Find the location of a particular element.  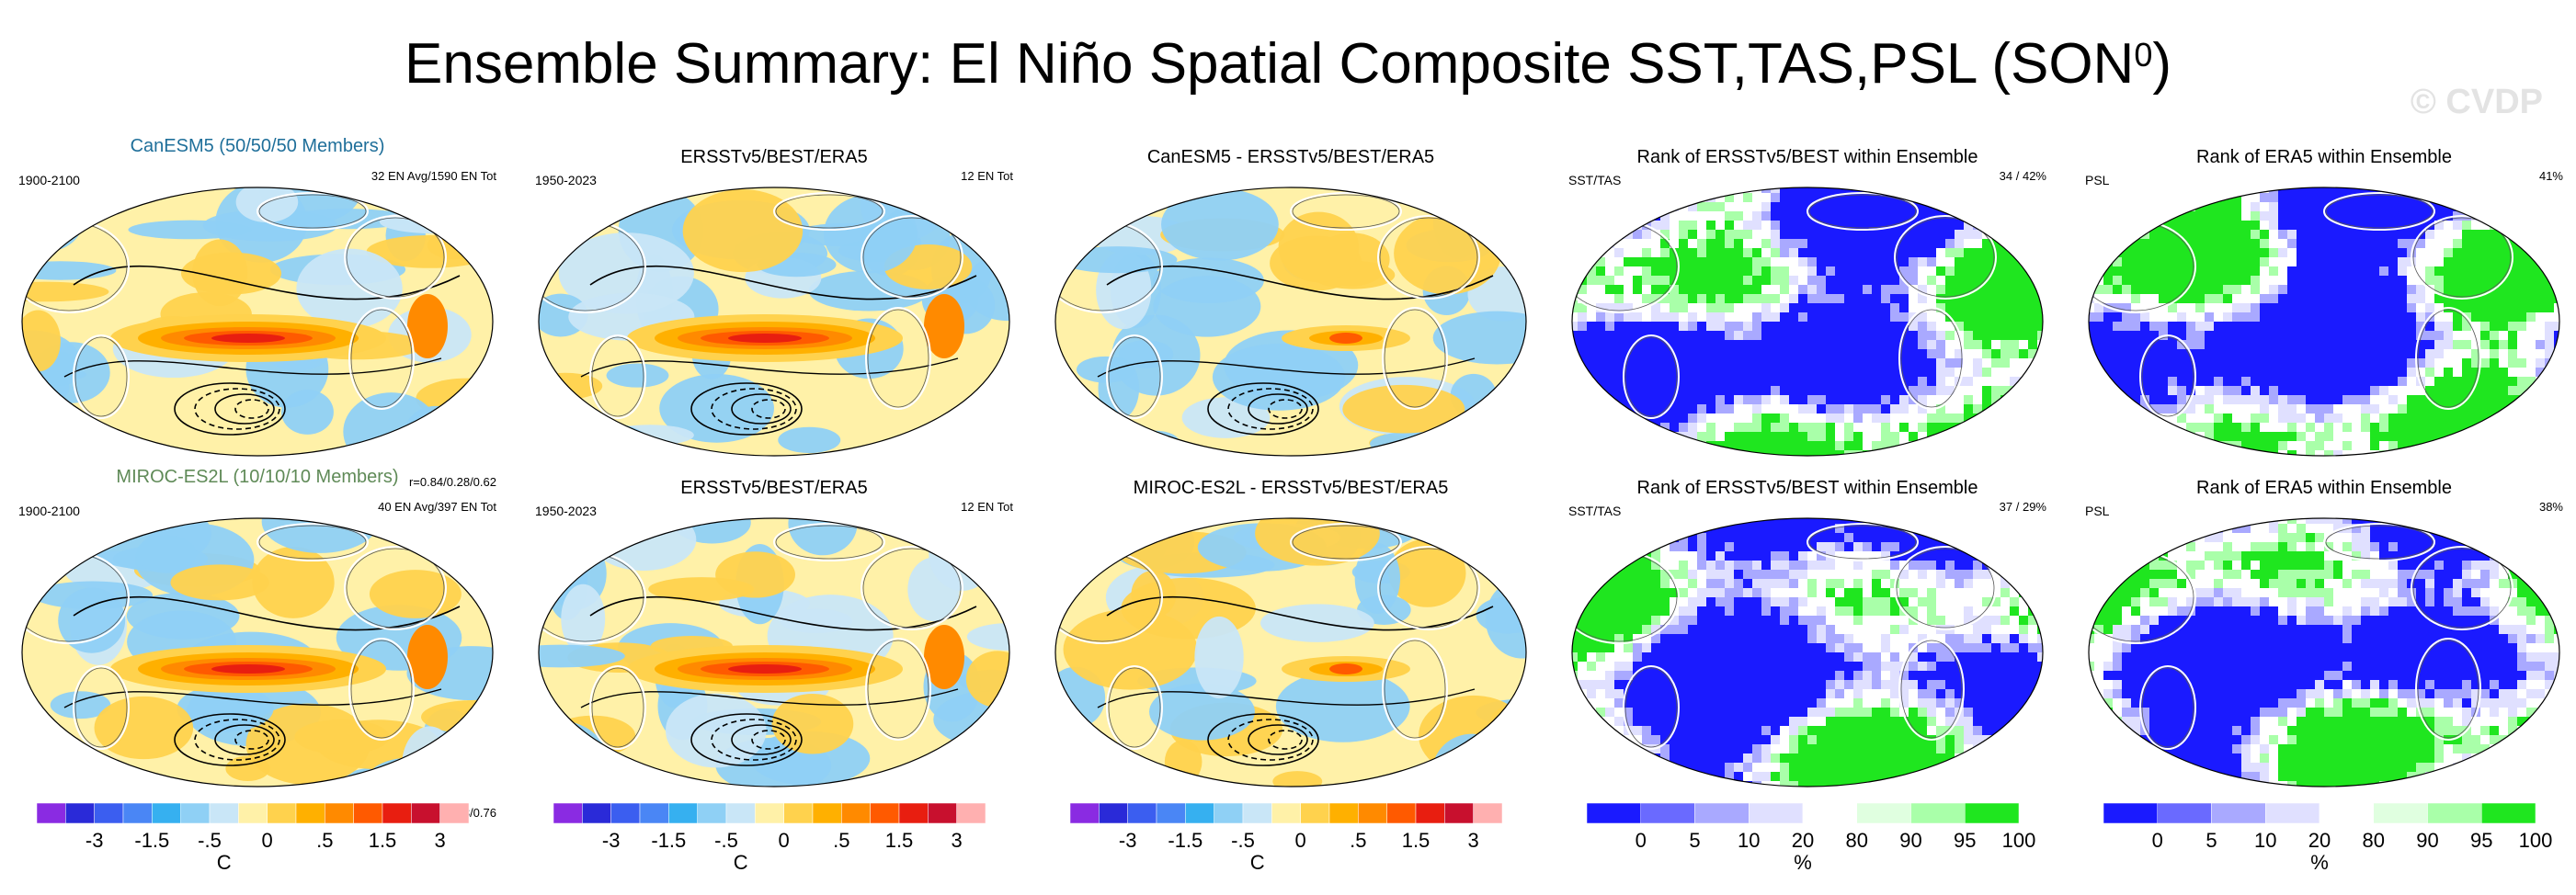

colorbar-swatch is located at coordinates (397, 813).